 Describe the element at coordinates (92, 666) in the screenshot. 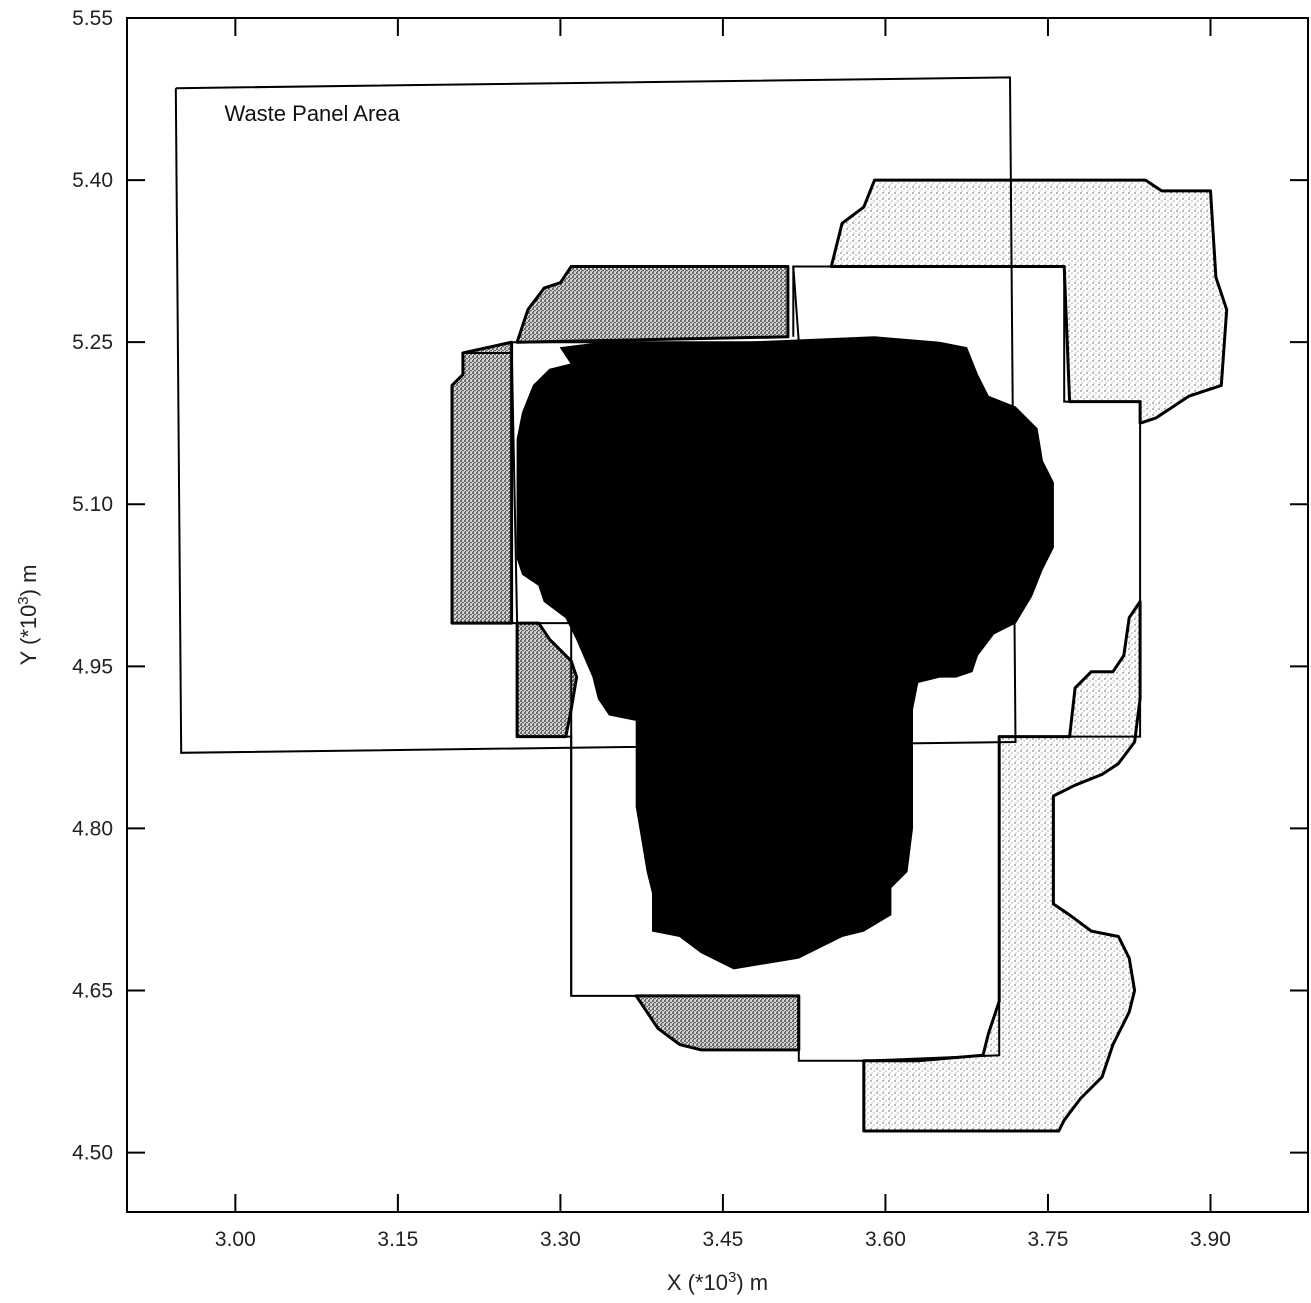

I see `y-tick-label: 4.95` at that location.